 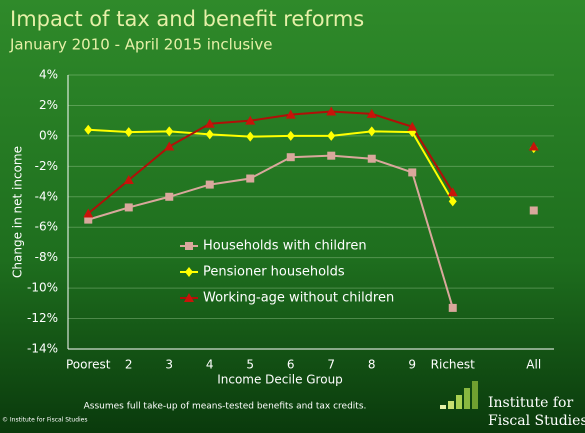 What do you see at coordinates (46, 166) in the screenshot?
I see `y-tick-label: -2%` at bounding box center [46, 166].